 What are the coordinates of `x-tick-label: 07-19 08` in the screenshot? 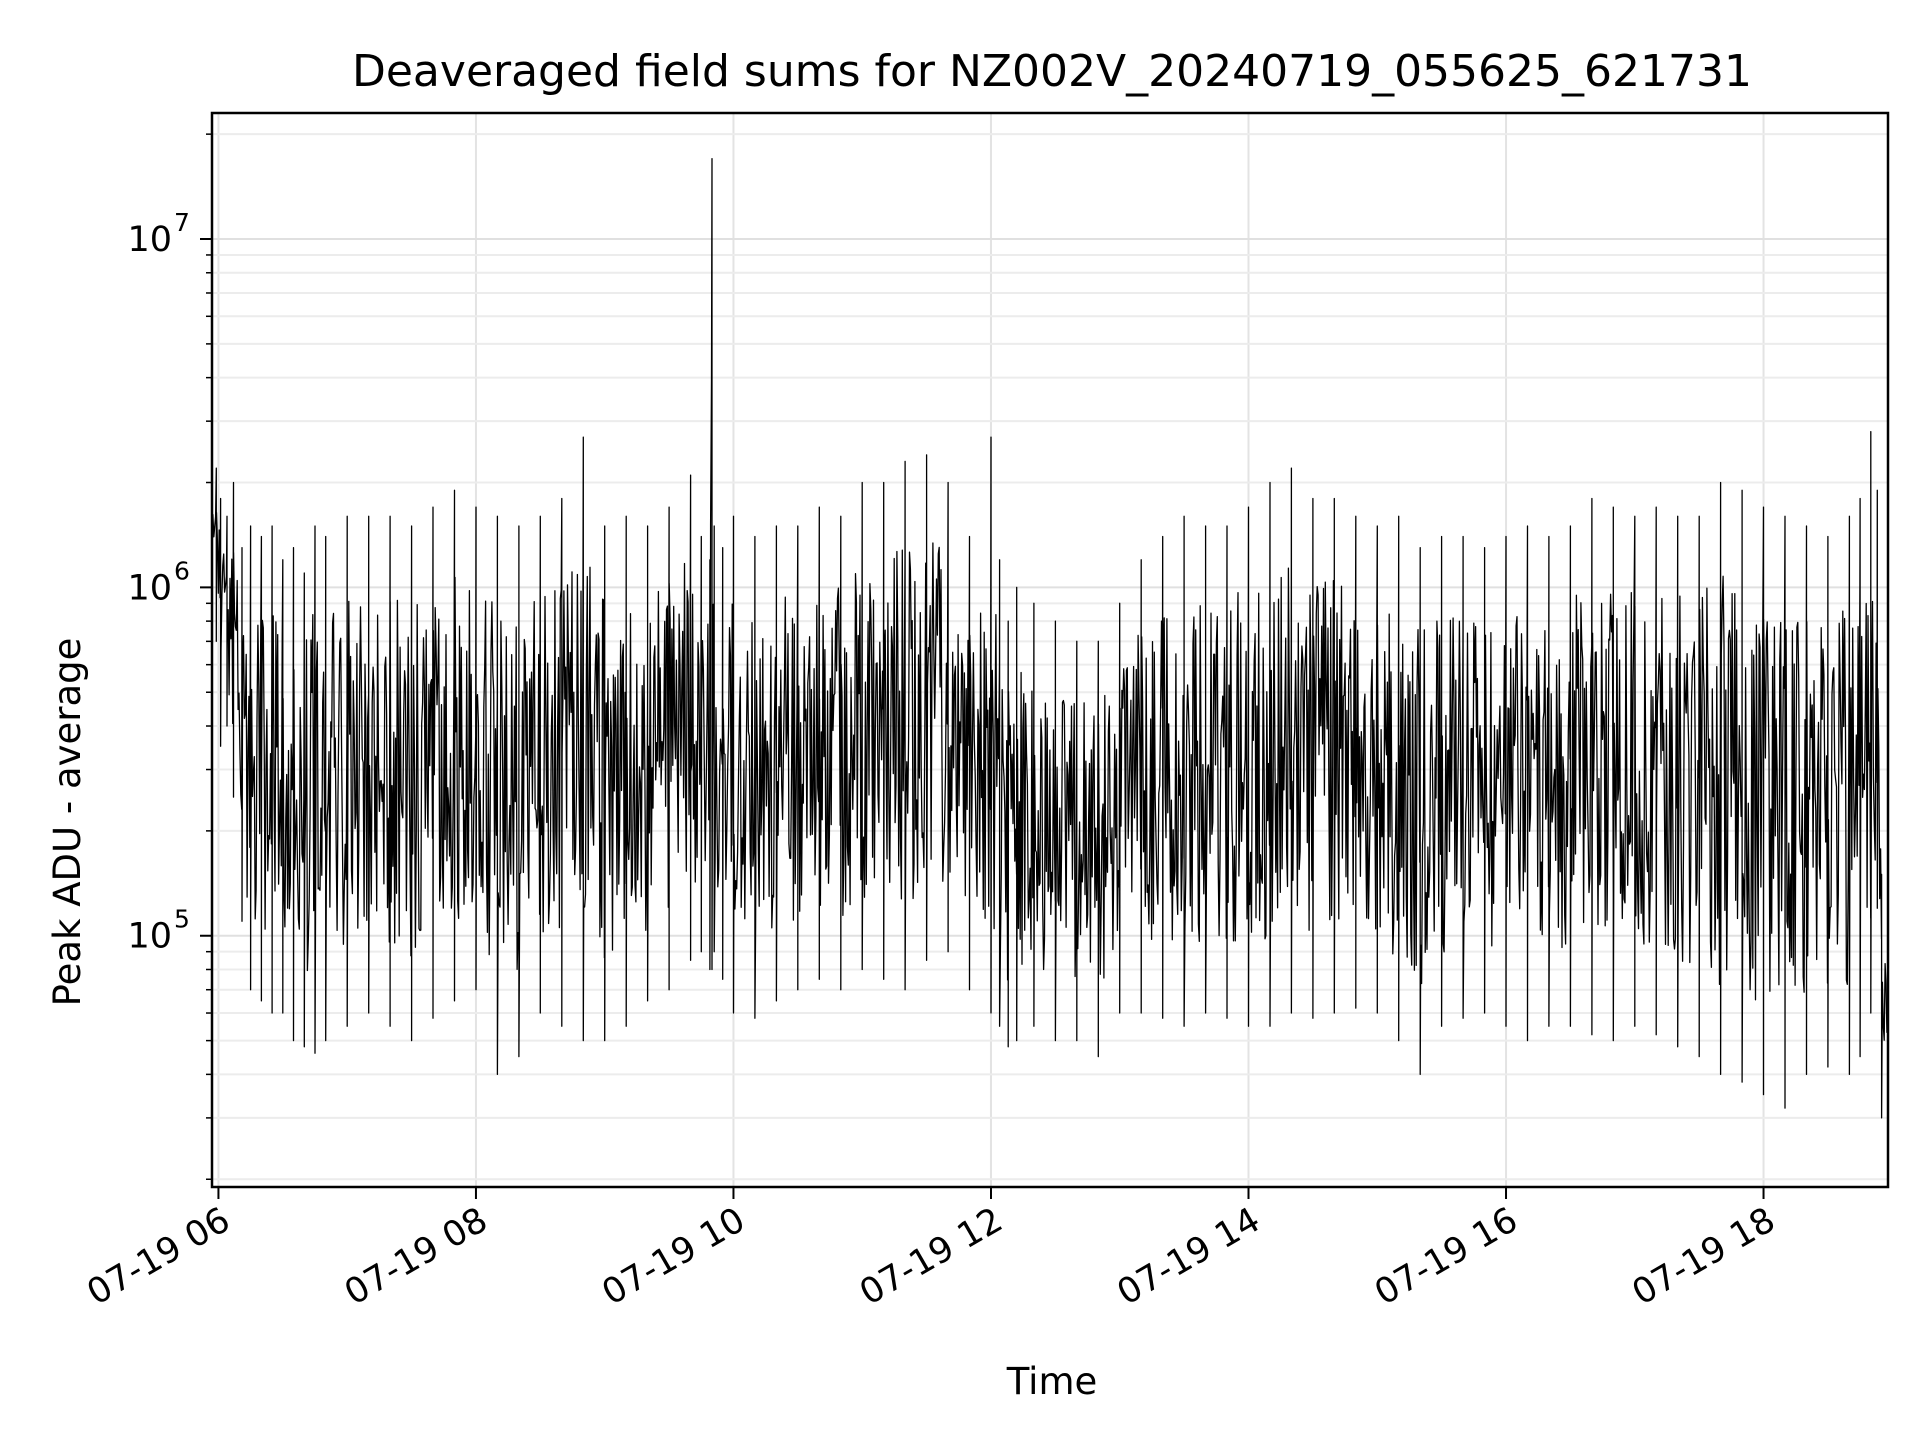 It's located at (416, 1256).